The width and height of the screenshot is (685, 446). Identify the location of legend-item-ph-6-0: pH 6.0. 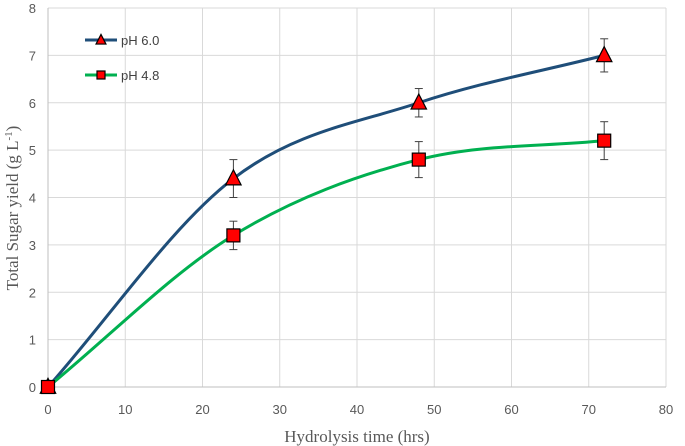
(122, 40).